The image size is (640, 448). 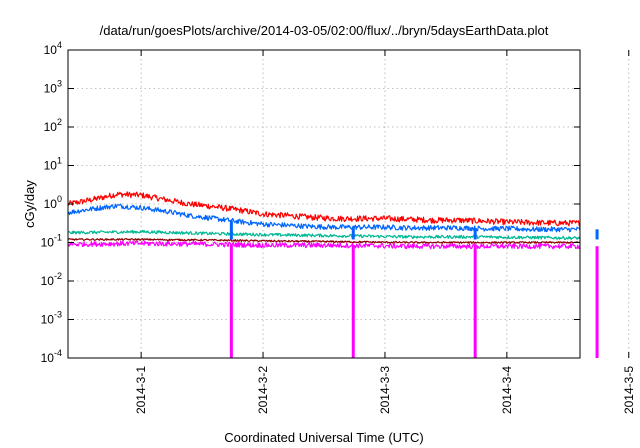 I want to click on x-tick-labels: 2014-3-1 2014-3-2 2014-3-3 2014-3-4 2014-3-5, so click(x=385, y=390).